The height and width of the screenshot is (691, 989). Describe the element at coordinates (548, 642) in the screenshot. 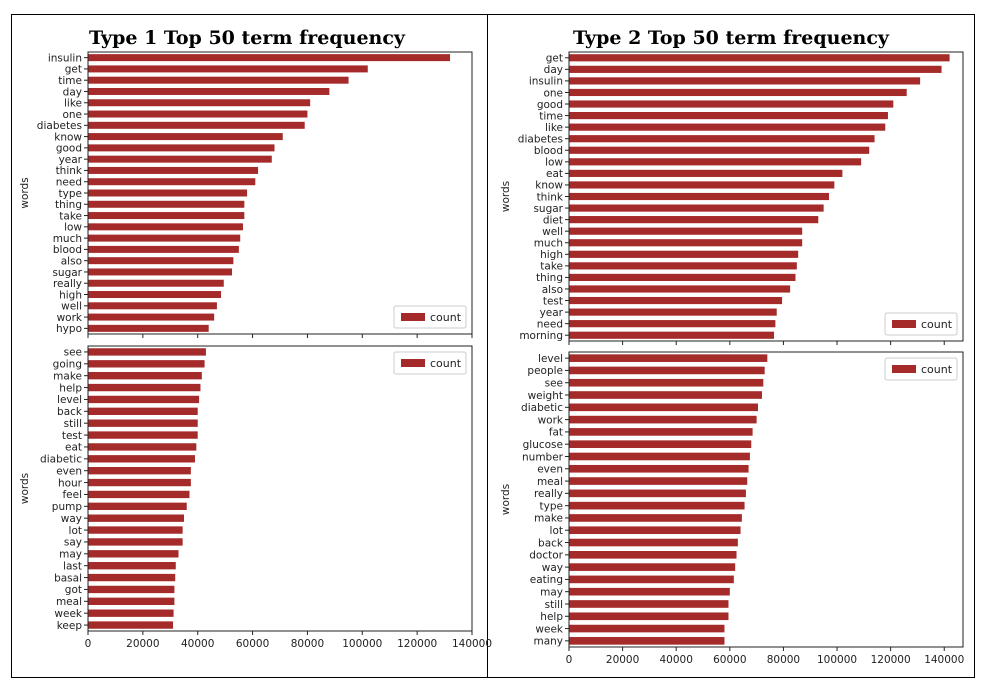

I see `y-tick-label: many` at that location.